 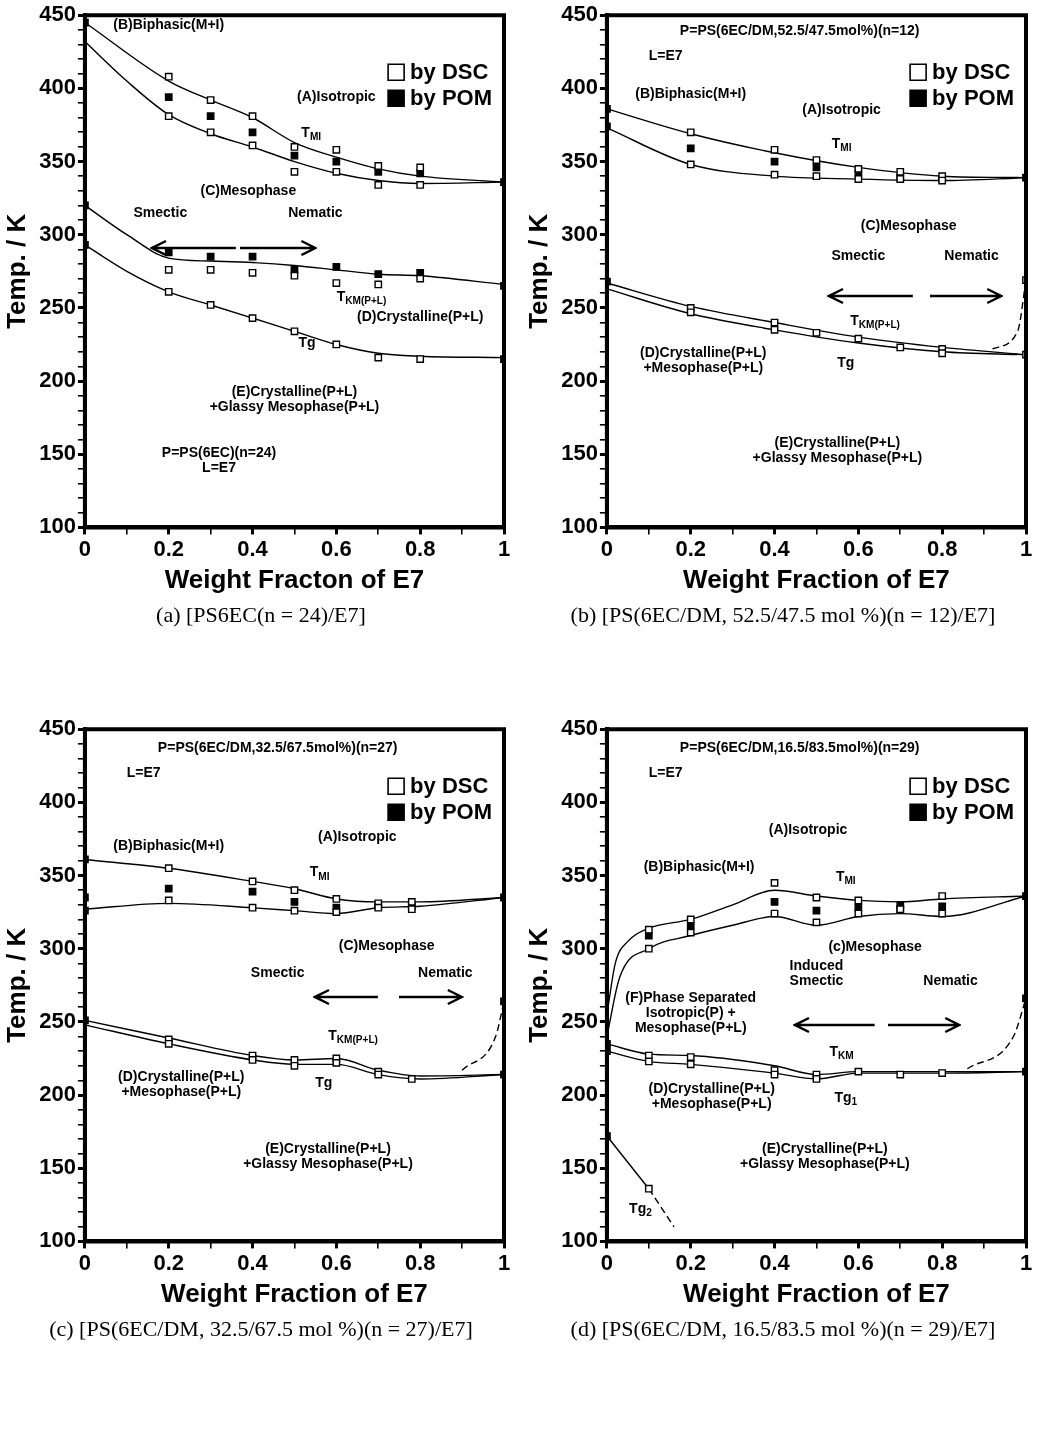 I want to click on annotation: (F)Phase Separated Isotropic(P) + Mesophase(P+L), so click(x=691, y=1011).